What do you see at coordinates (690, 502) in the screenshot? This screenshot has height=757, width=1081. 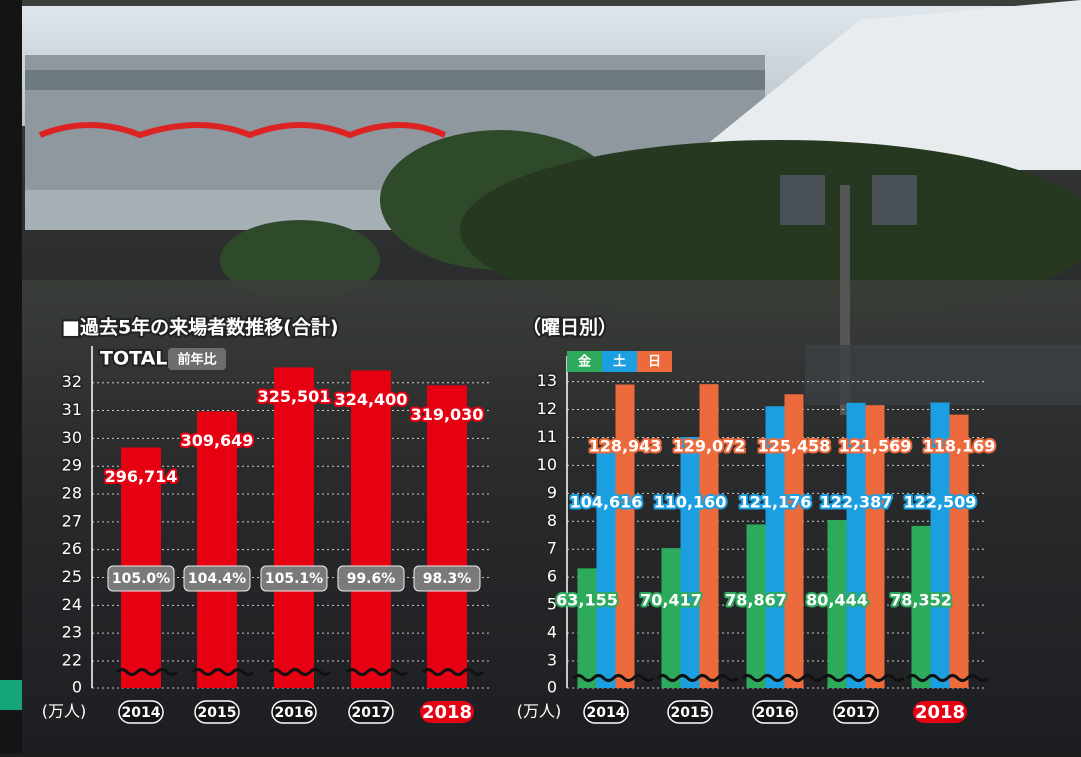 I see `value-label: 110,160` at bounding box center [690, 502].